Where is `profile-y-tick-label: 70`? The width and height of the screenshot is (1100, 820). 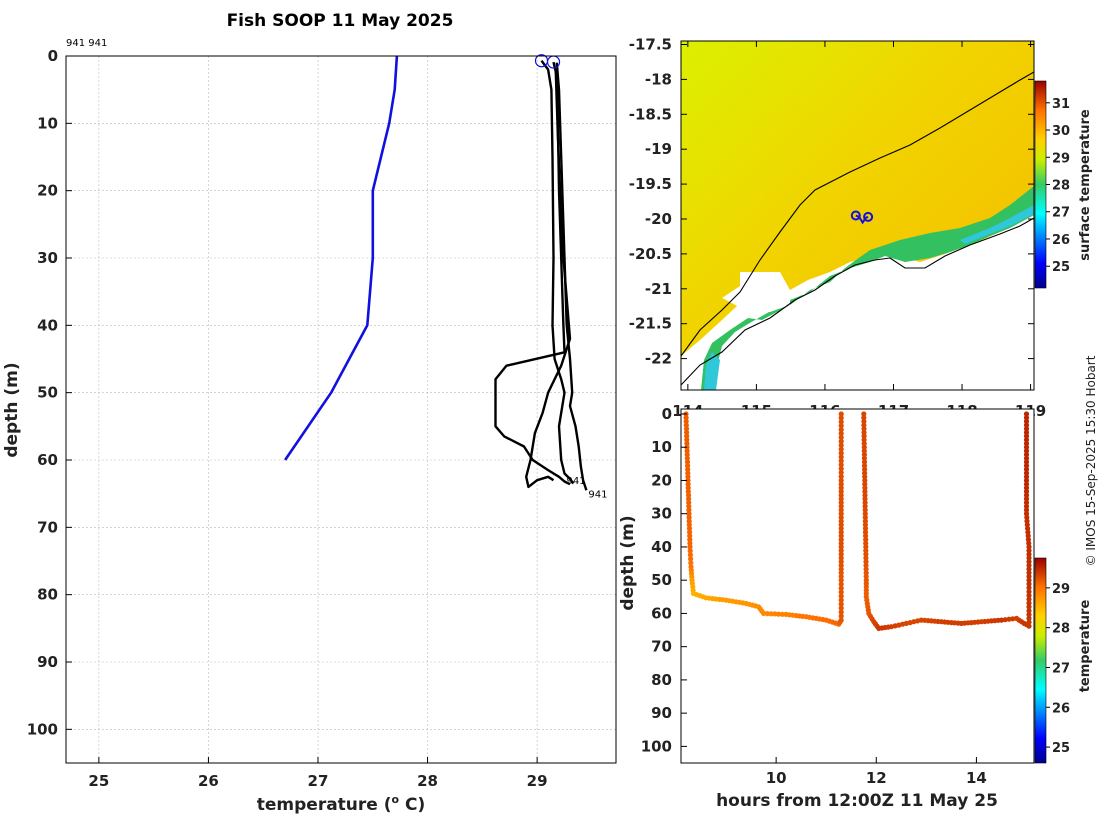 profile-y-tick-label: 70 is located at coordinates (47, 527).